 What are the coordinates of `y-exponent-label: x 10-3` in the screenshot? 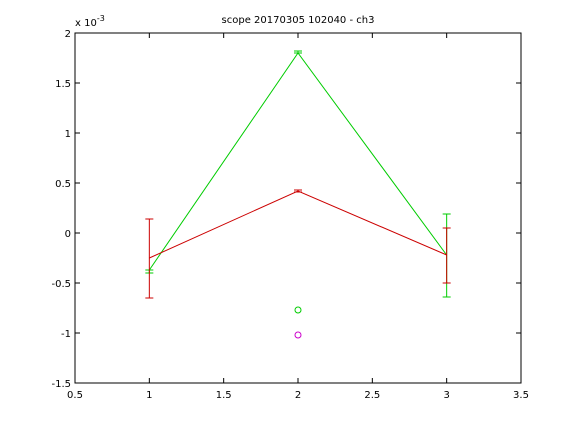 It's located at (90, 21).